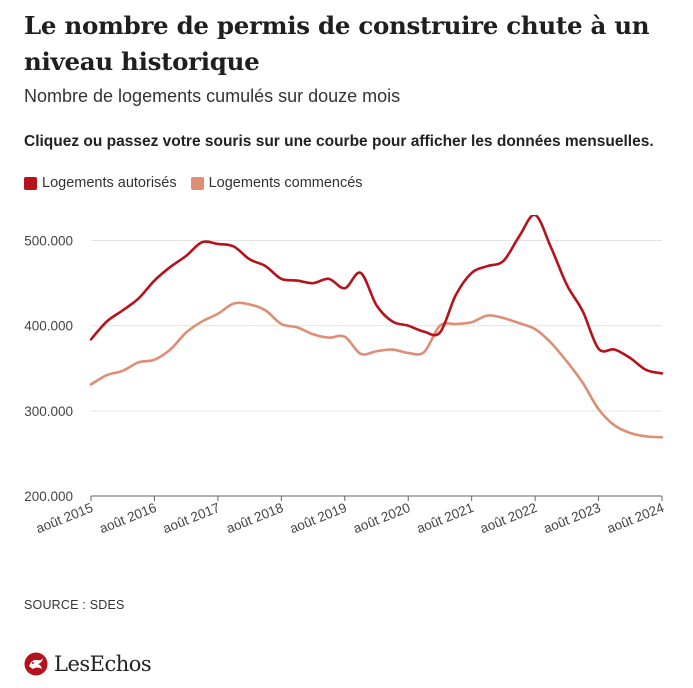 The width and height of the screenshot is (693, 688). I want to click on x-tick-label: août 2023, so click(571, 518).